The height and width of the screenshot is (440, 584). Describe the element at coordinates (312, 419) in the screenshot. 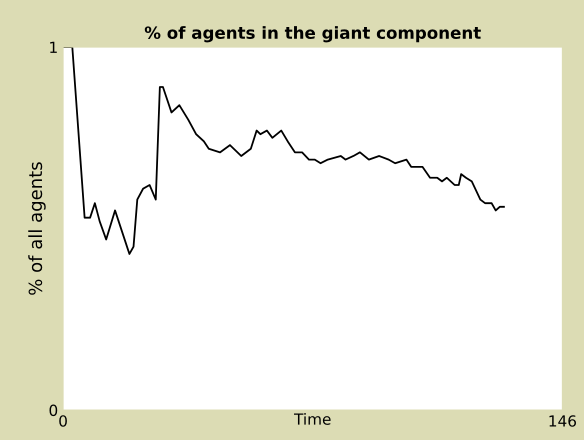

I see `x-axis-title: Time` at that location.